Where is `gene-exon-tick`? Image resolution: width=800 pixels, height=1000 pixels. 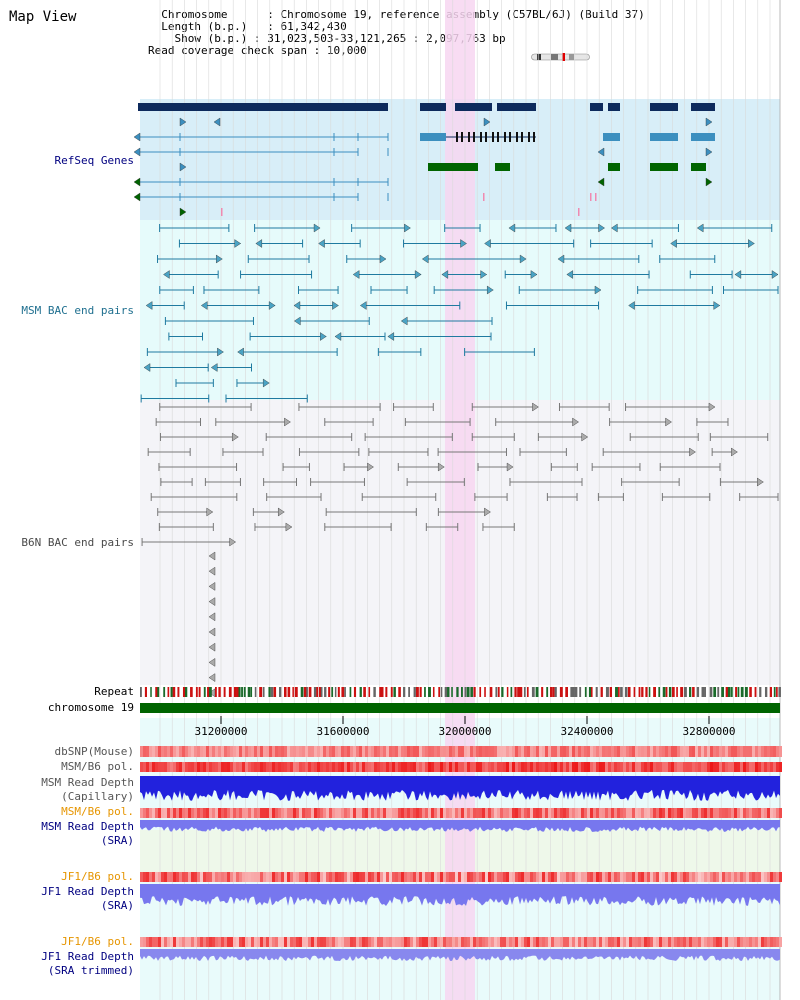 gene-exon-tick is located at coordinates (534, 137).